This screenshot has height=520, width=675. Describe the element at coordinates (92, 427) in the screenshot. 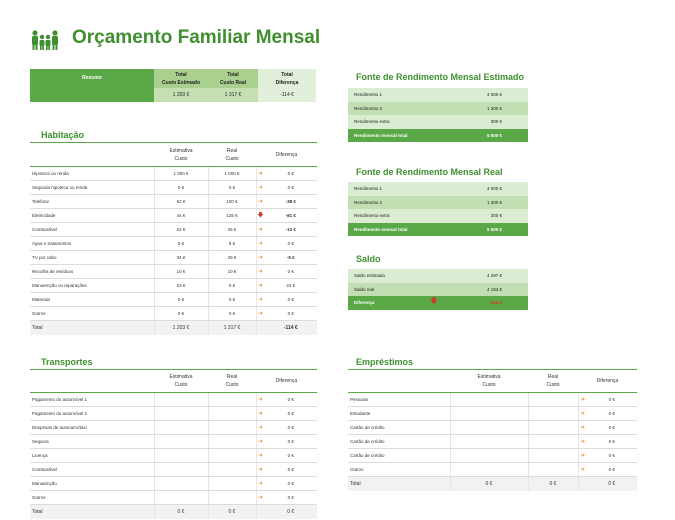

I see `transportes-row-label: Despesas de autocarro/táxi` at that location.